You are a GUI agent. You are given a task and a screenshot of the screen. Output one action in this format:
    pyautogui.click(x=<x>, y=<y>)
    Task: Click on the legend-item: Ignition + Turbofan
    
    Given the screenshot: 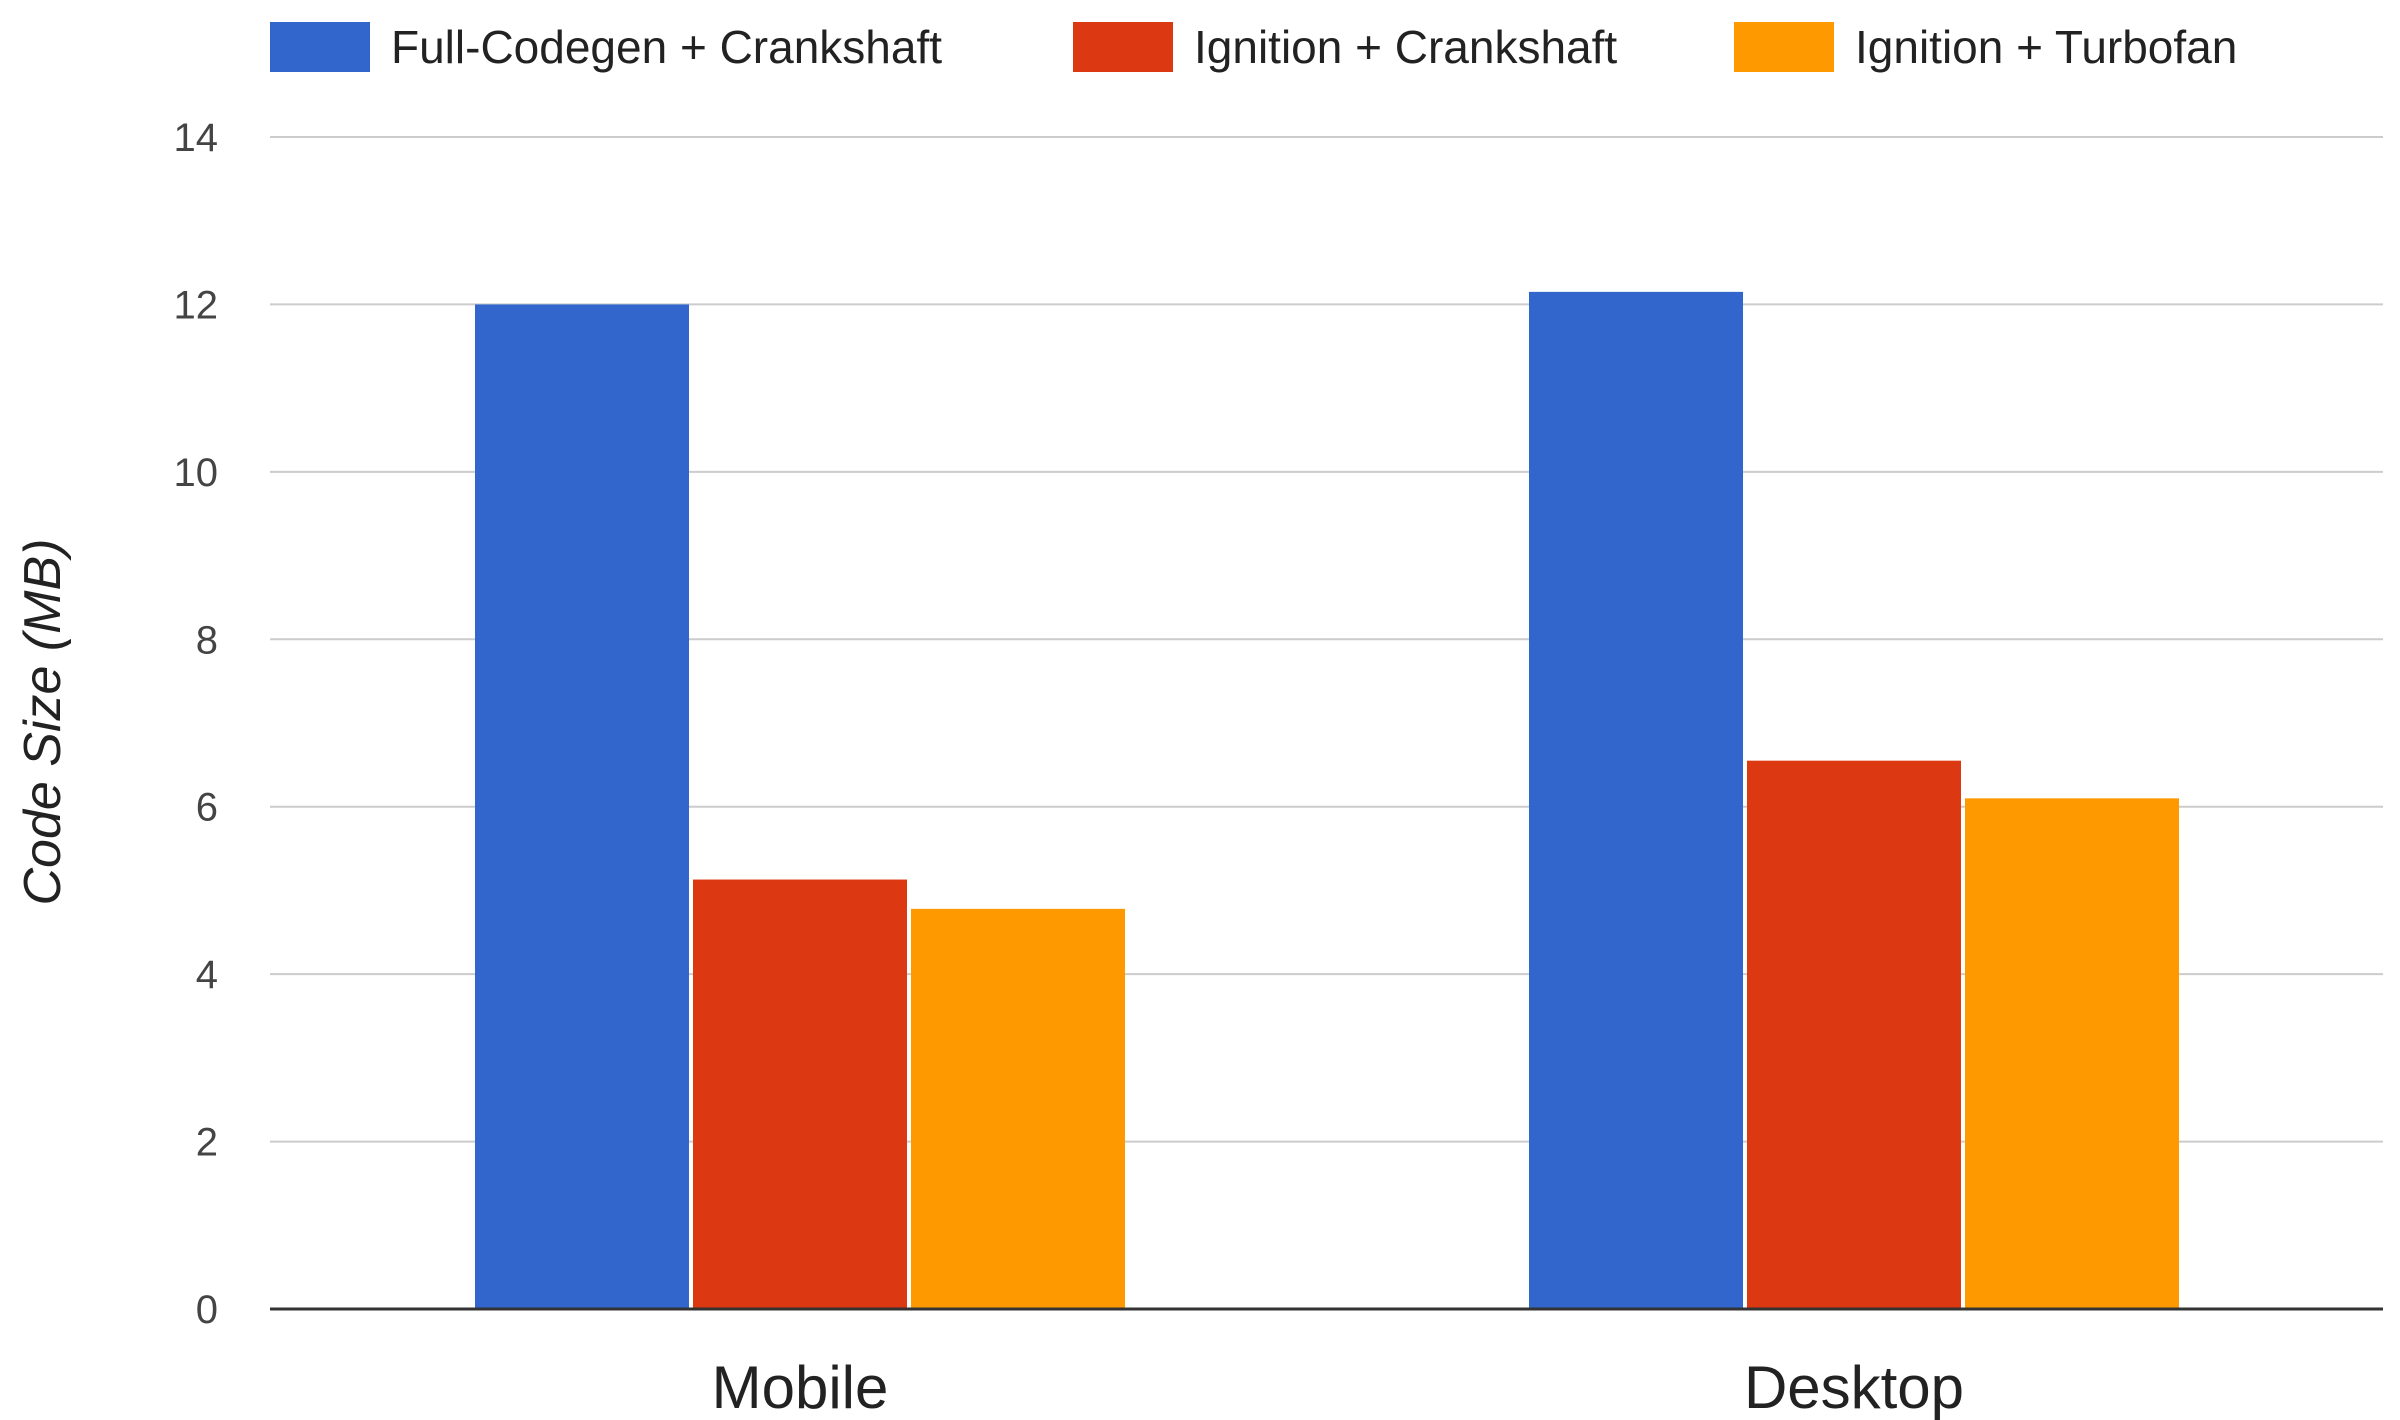 What is the action you would take?
    pyautogui.click(x=1985, y=47)
    